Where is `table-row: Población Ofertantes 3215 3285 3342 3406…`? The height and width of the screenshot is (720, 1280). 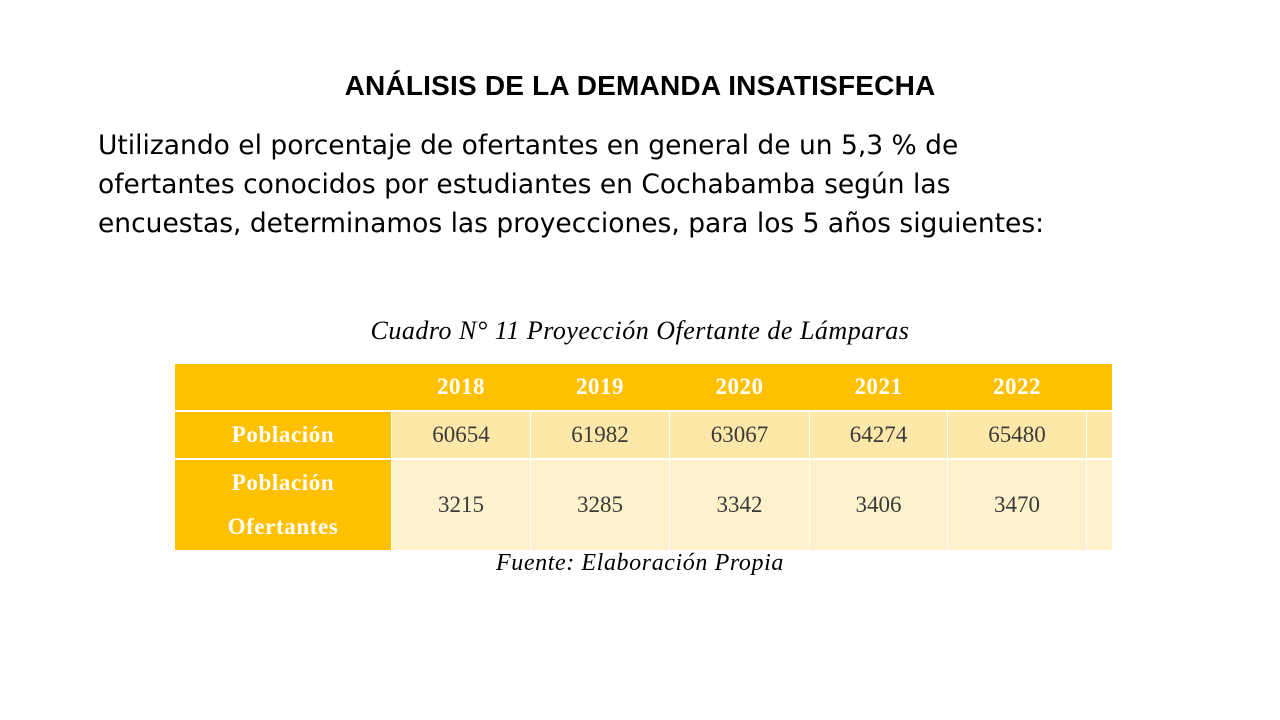 table-row: Población Ofertantes 3215 3285 3342 3406… is located at coordinates (643, 504).